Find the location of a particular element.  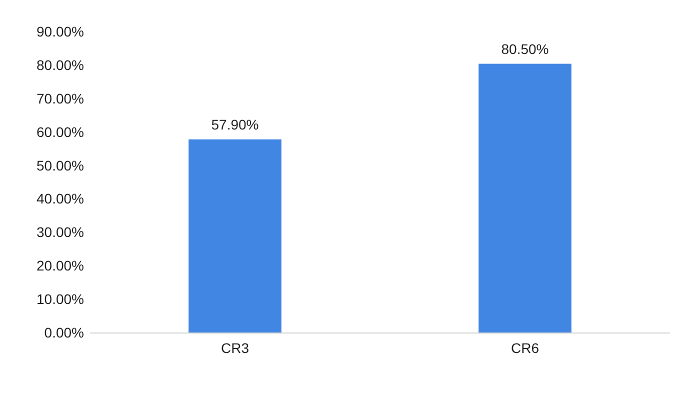

y-tick-label: 60.00% is located at coordinates (60, 132).